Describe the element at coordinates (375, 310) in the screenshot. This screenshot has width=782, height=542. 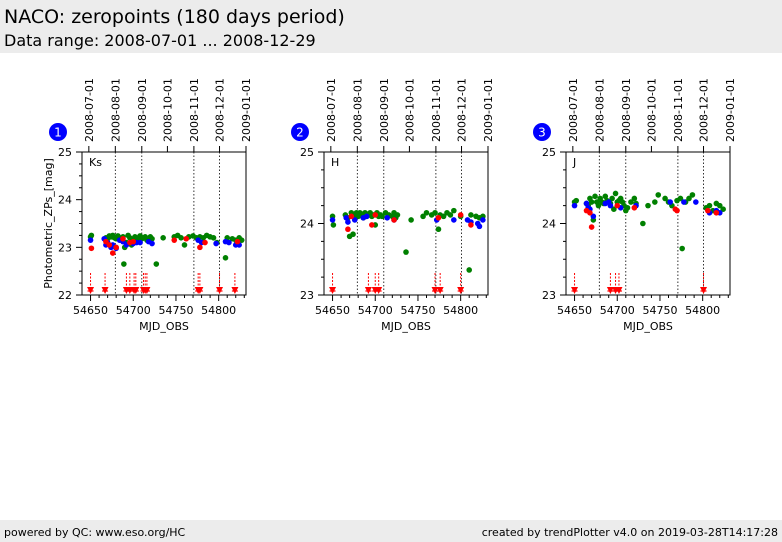
I see `x-tick-label: 54700` at that location.